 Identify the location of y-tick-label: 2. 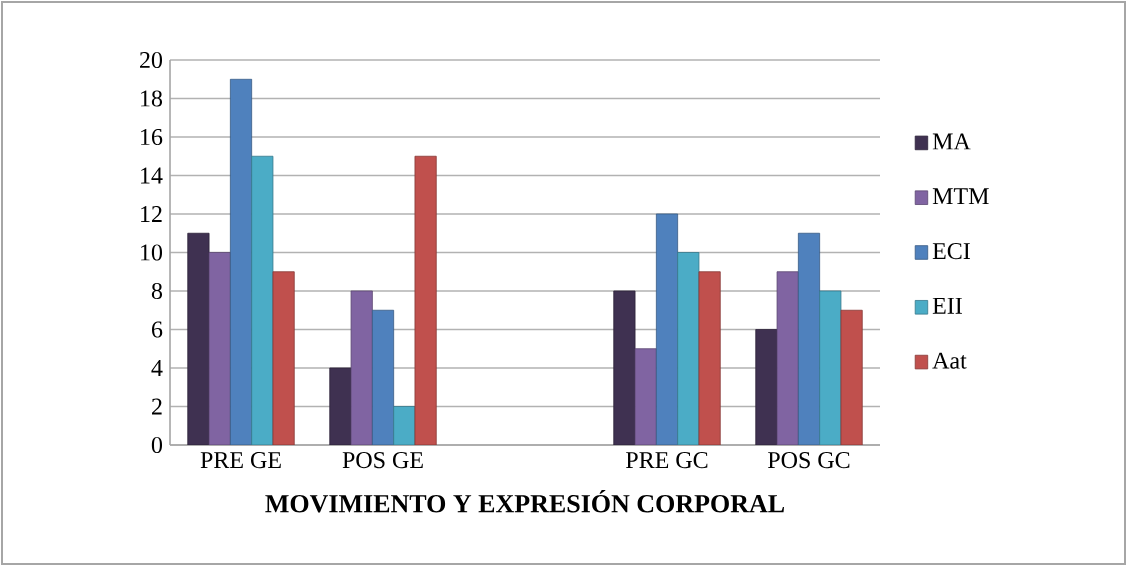
(157, 406).